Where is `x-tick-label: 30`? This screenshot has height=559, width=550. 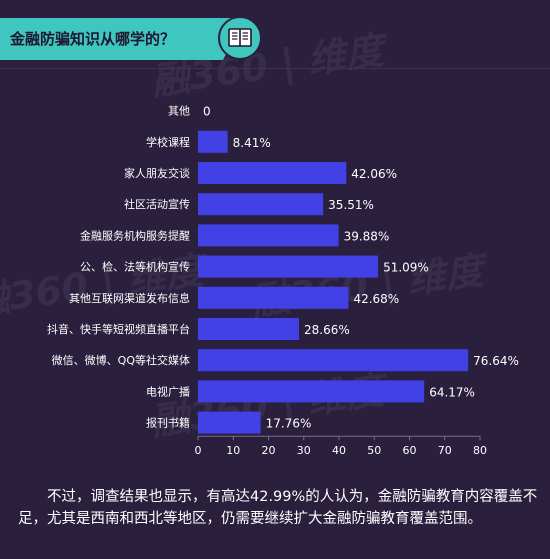 x-tick-label: 30 is located at coordinates (304, 450).